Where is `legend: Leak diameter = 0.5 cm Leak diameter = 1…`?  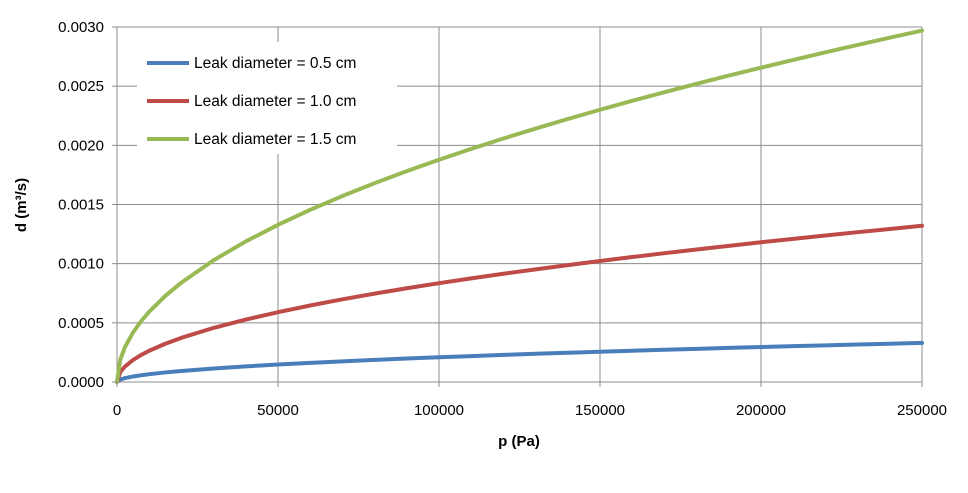
legend: Leak diameter = 0.5 cm Leak diameter = 1… is located at coordinates (267, 98).